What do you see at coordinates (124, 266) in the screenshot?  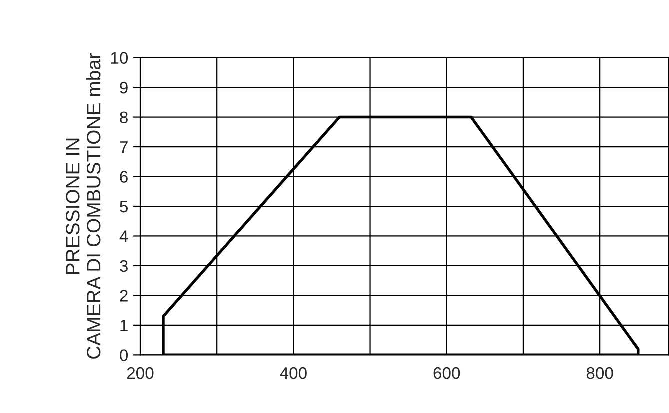 I see `y-tick-label: 3` at bounding box center [124, 266].